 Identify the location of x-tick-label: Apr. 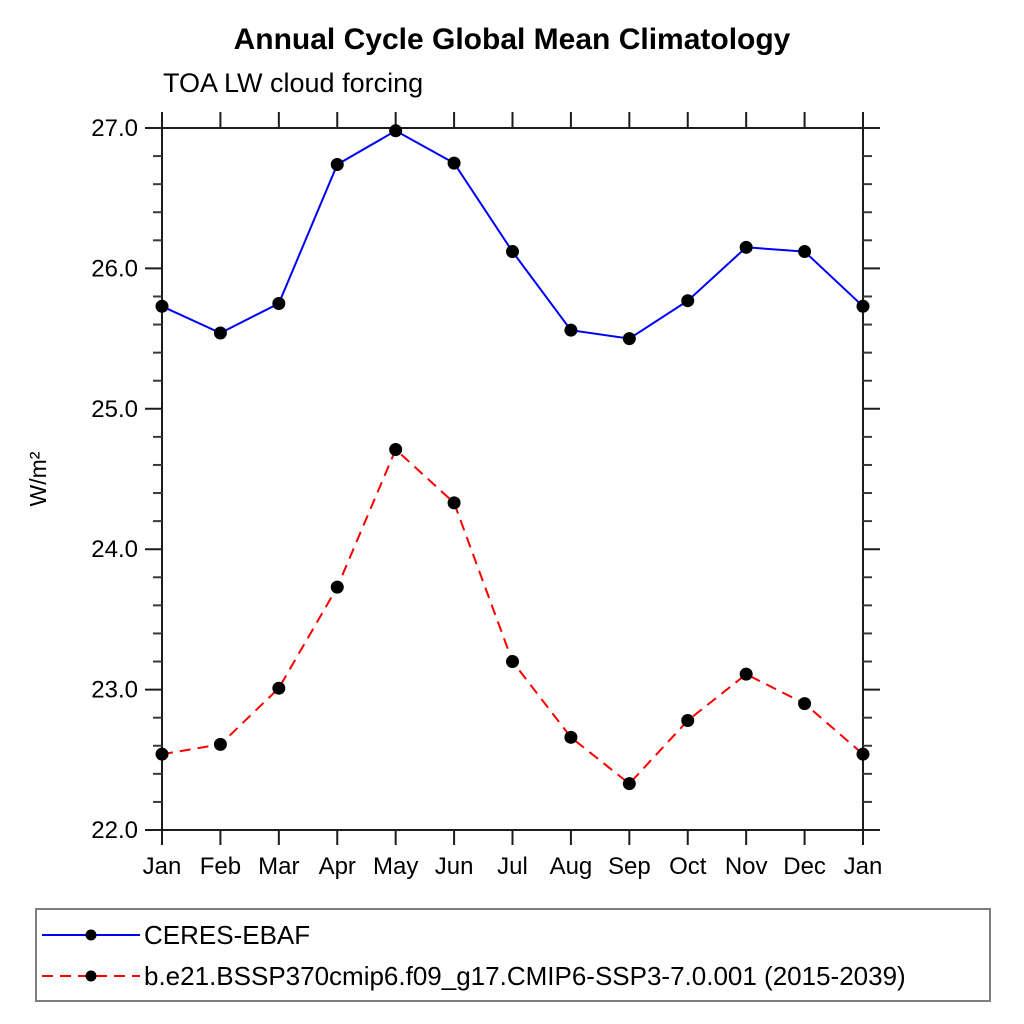
(337, 866).